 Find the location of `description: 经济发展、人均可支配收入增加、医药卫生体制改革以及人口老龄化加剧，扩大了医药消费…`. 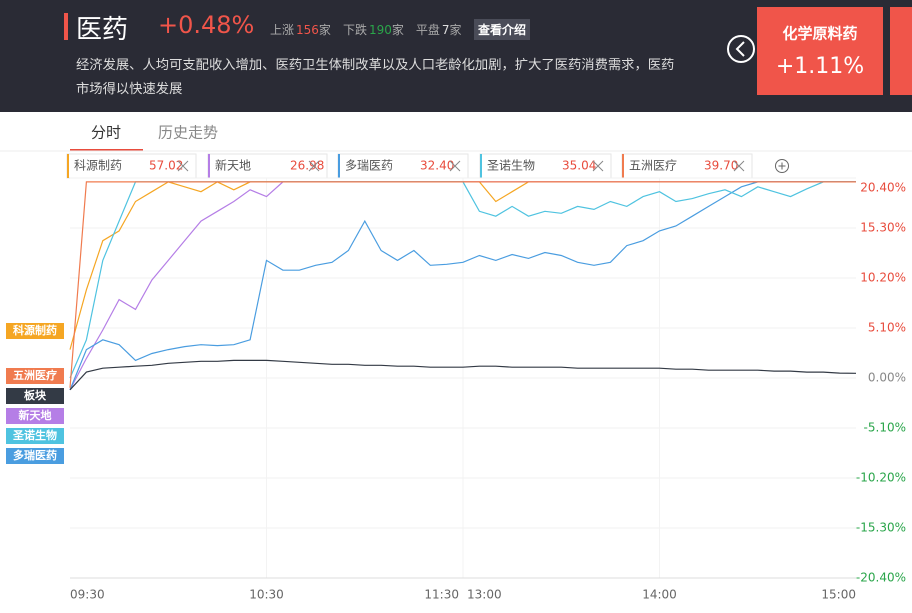

description: 经济发展、人均可支配收入增加、医药卫生体制改革以及人口老龄化加剧，扩大了医药消费… is located at coordinates (375, 77).